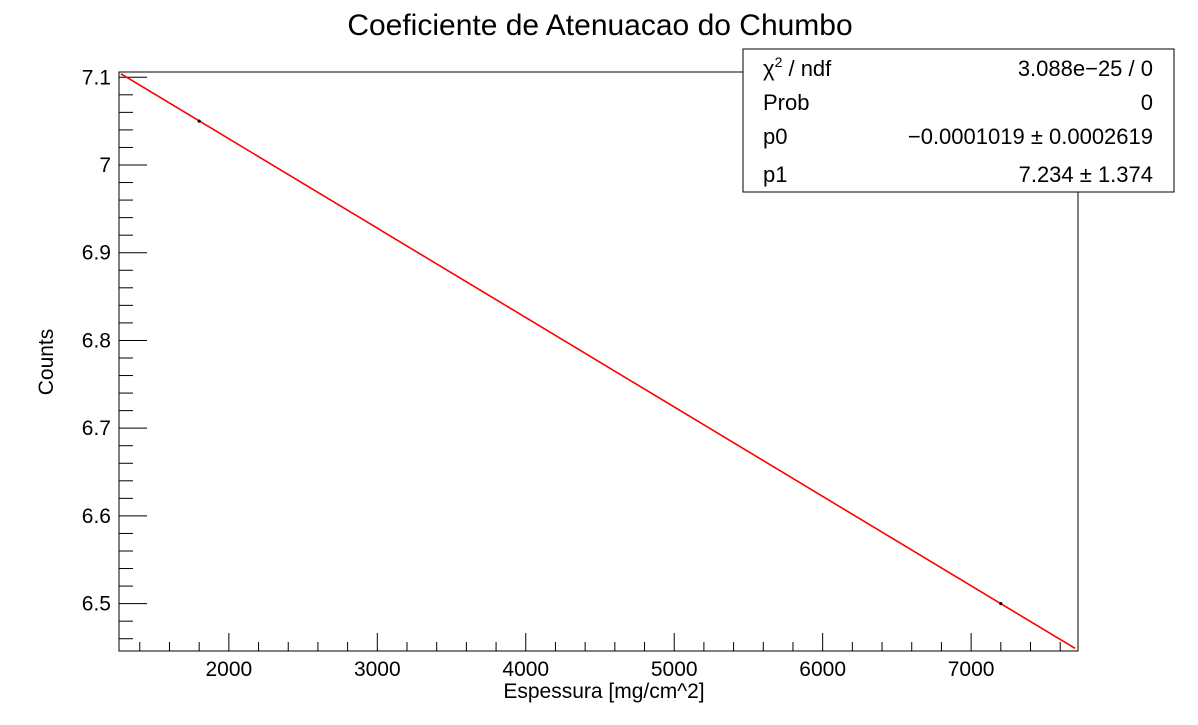 This screenshot has height=725, width=1198. Describe the element at coordinates (96, 604) in the screenshot. I see `y-tick-label: 6.5` at that location.